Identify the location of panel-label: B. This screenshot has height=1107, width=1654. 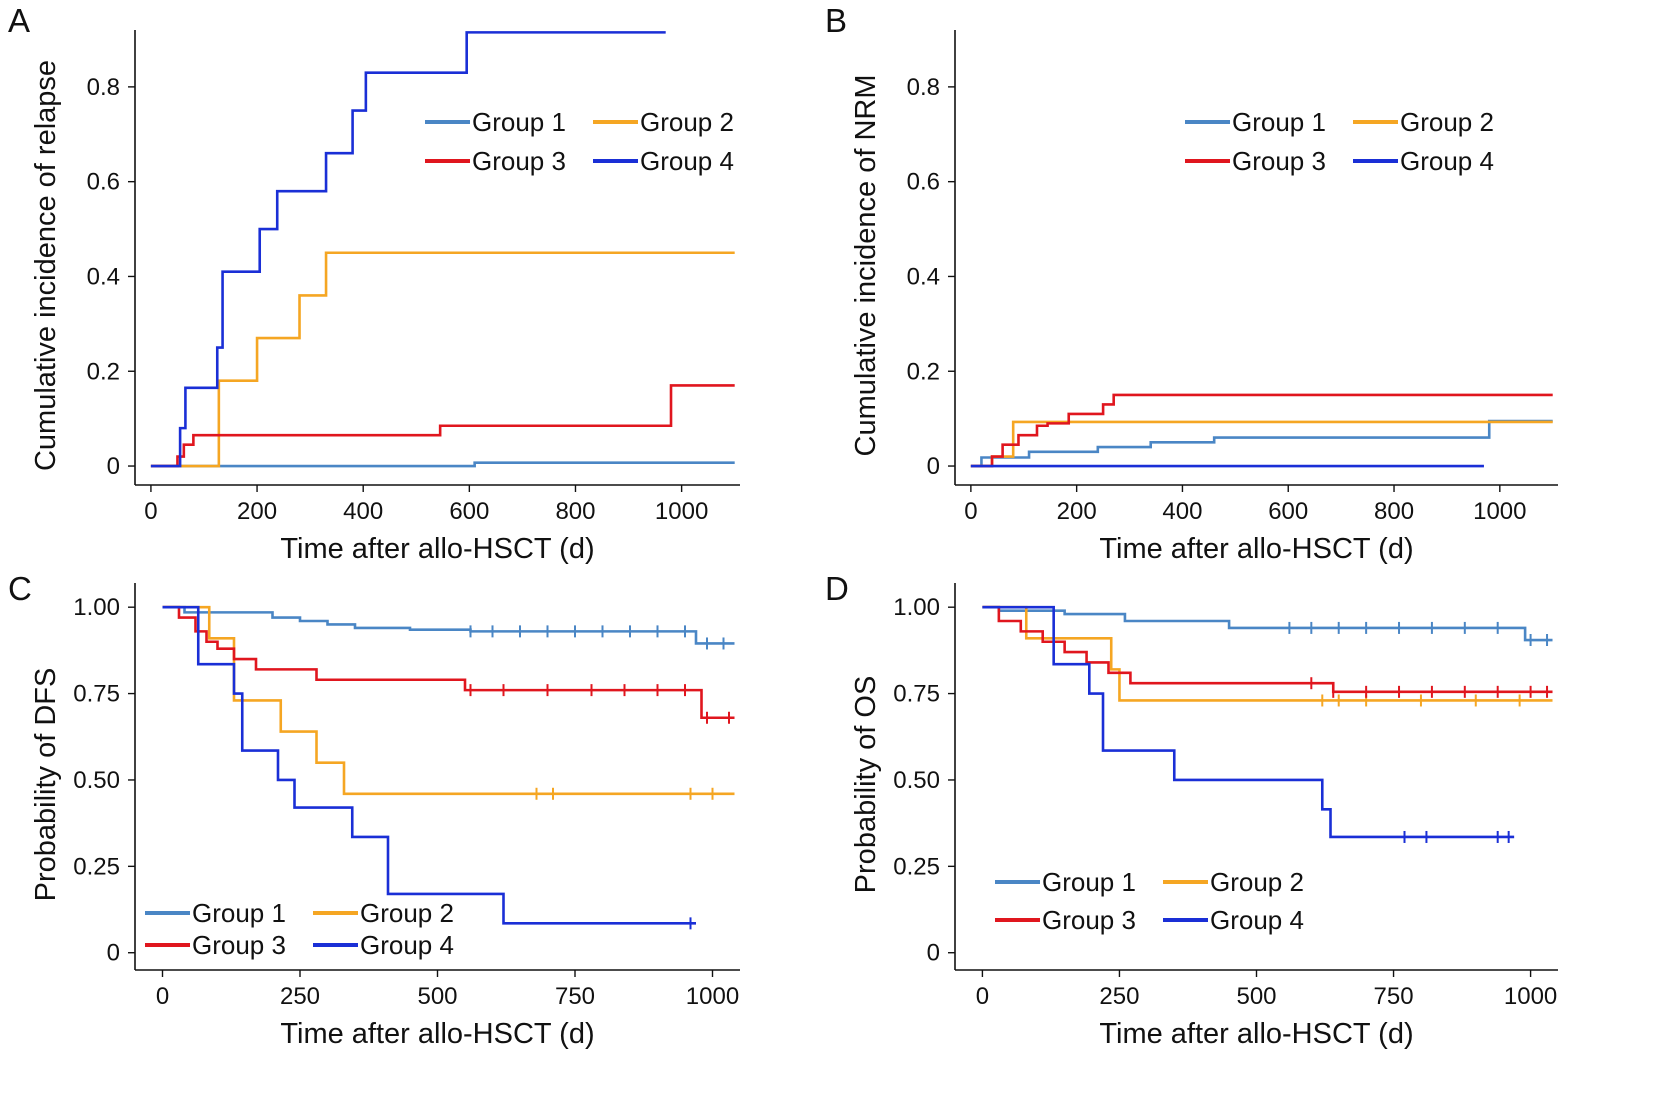
(836, 20).